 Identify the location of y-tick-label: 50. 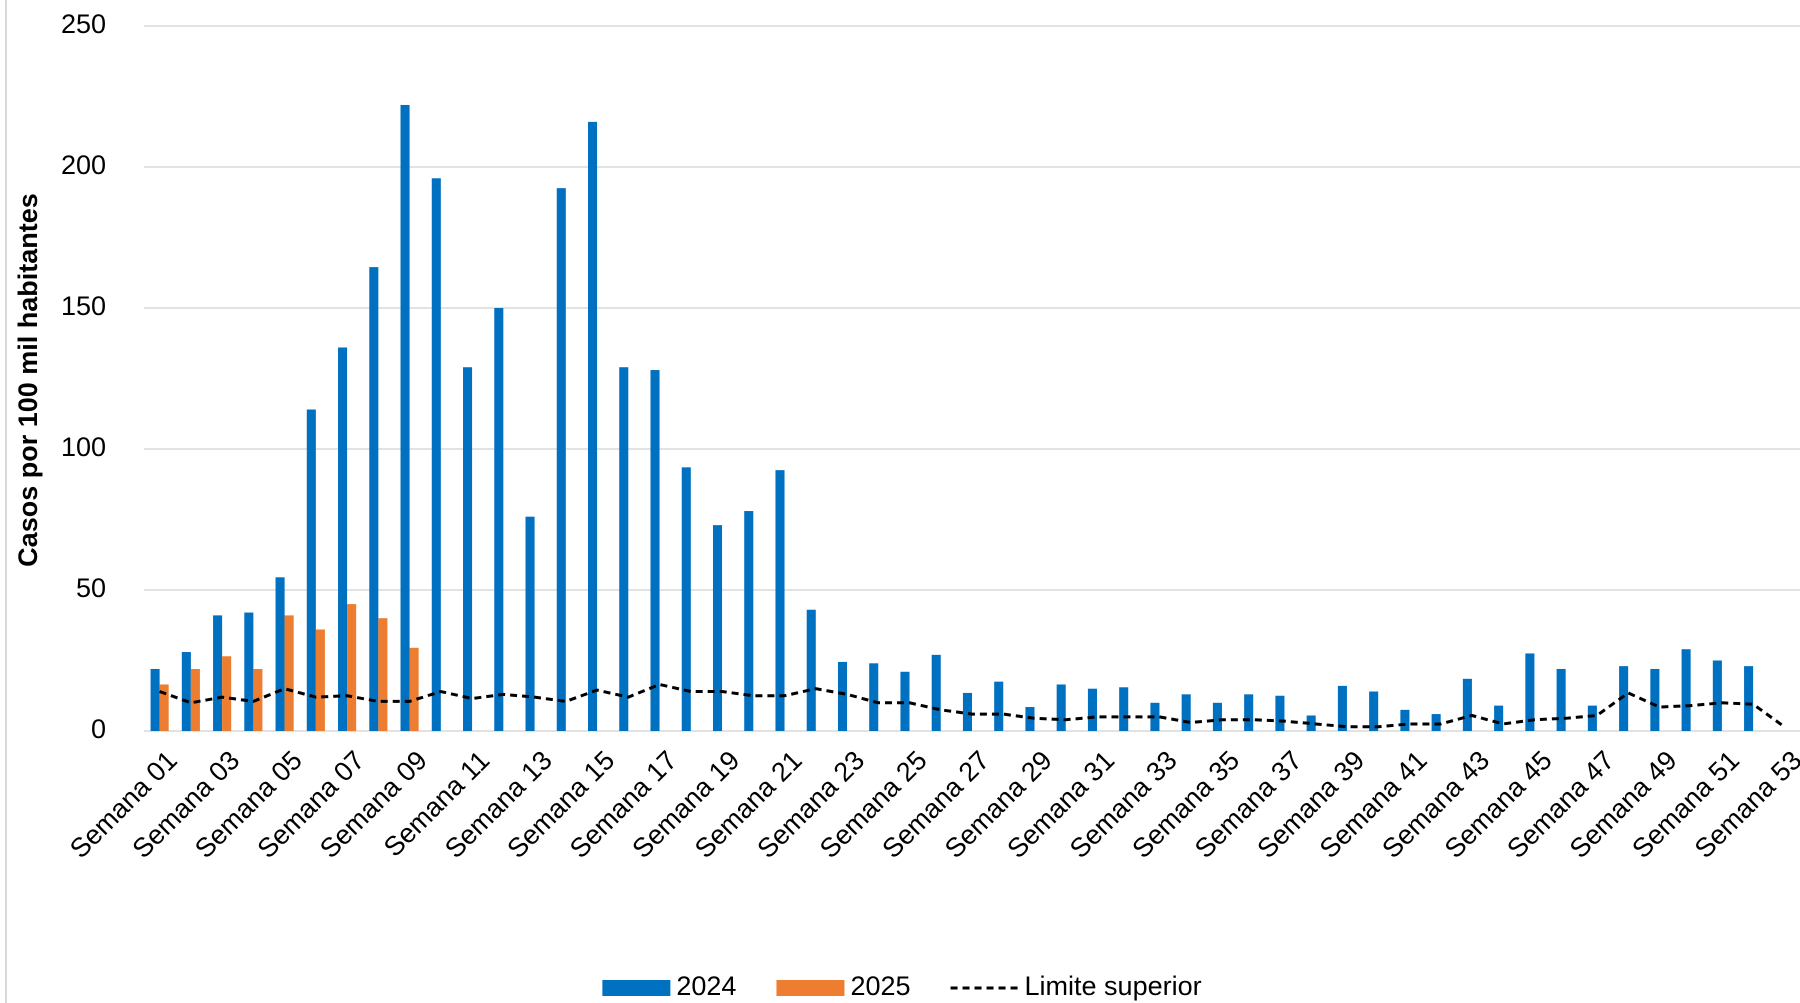
(91, 588).